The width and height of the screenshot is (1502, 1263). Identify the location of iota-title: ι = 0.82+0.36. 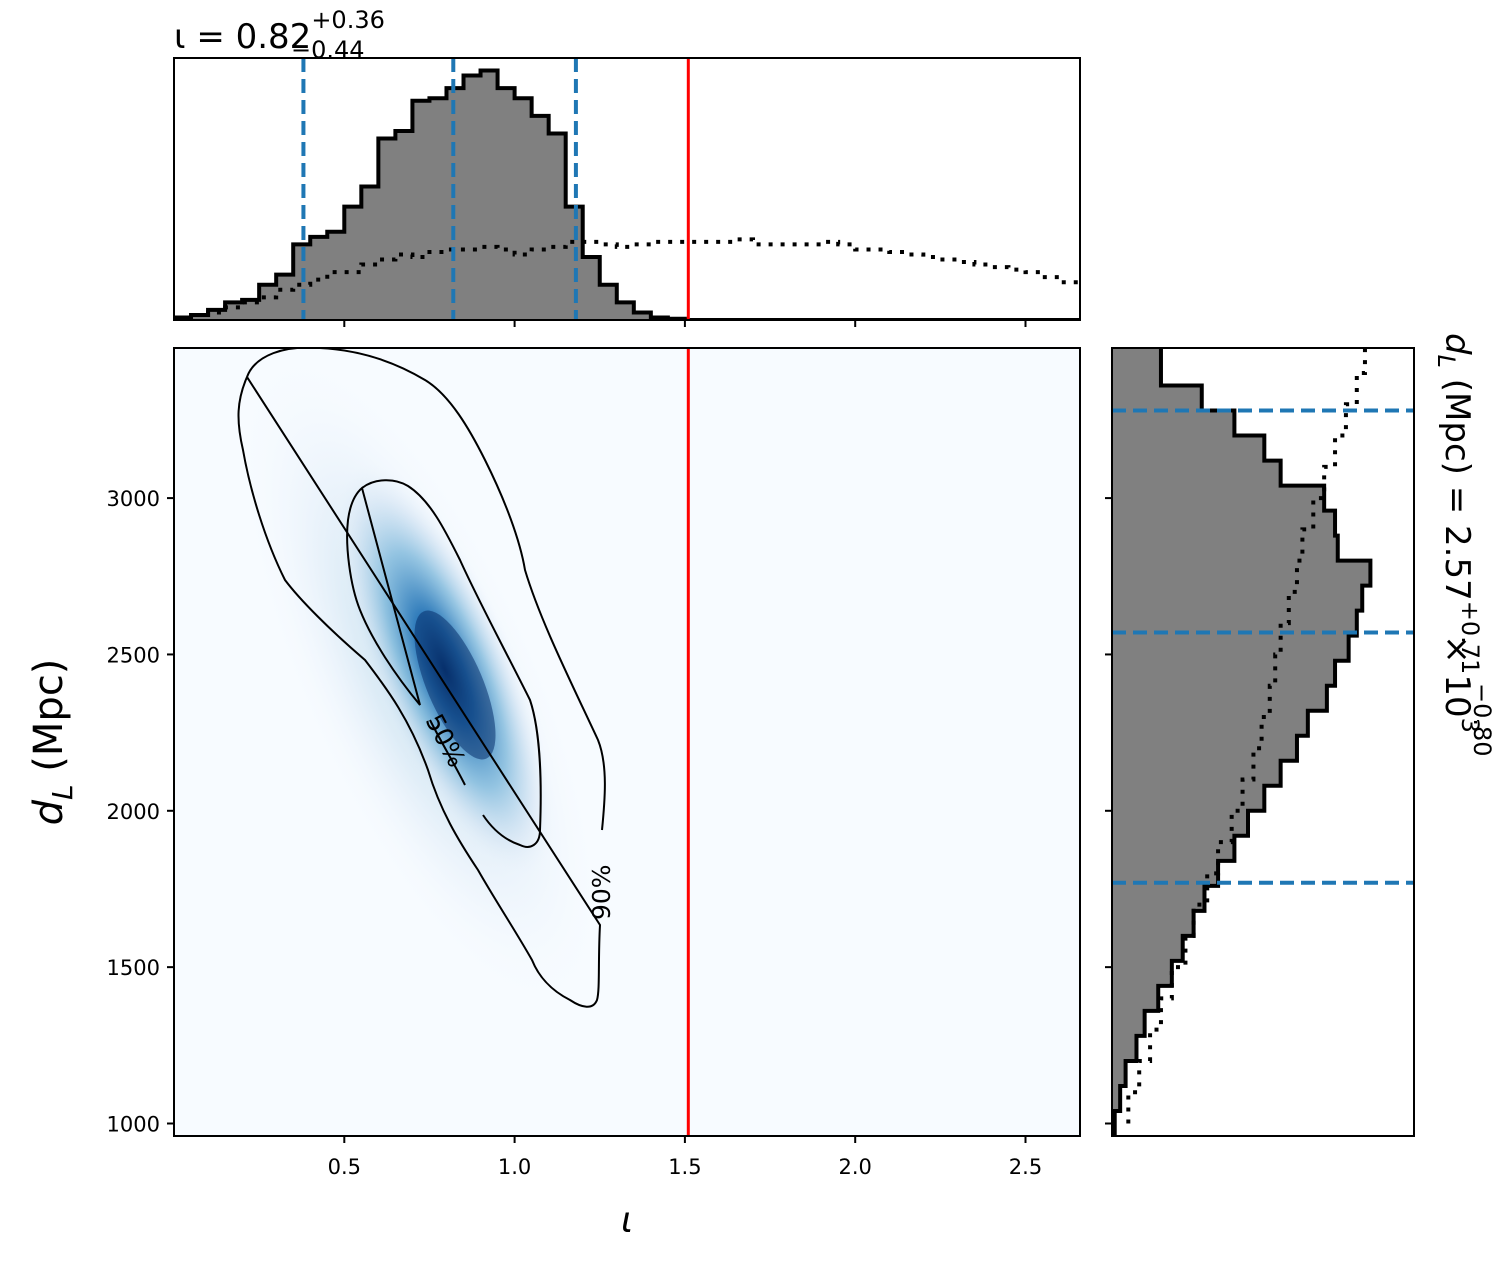
(279, 31).